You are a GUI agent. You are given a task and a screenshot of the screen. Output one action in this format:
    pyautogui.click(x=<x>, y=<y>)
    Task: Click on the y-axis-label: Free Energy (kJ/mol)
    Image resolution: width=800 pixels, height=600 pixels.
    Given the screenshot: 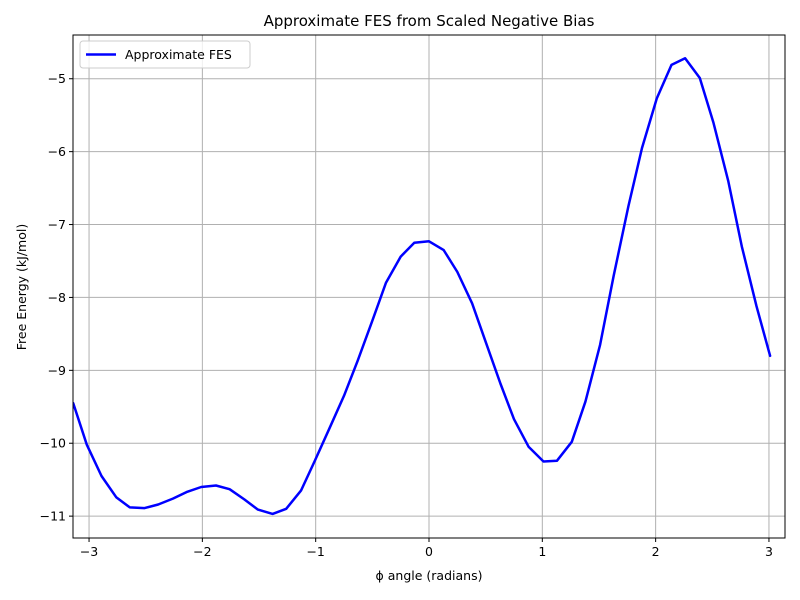 What is the action you would take?
    pyautogui.click(x=21, y=287)
    